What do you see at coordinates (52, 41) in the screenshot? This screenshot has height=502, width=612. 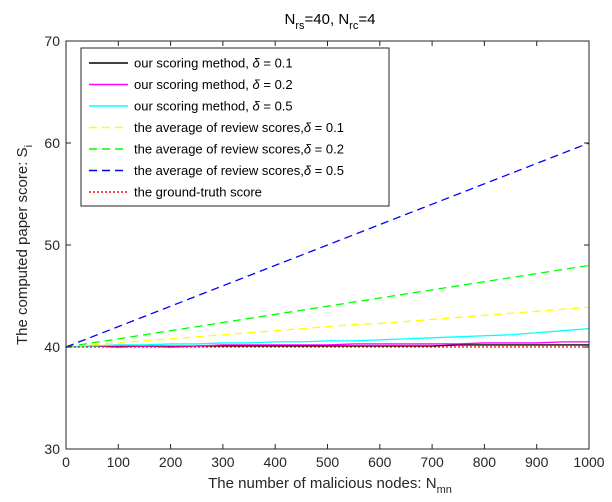 I see `y-tick-label: 70` at bounding box center [52, 41].